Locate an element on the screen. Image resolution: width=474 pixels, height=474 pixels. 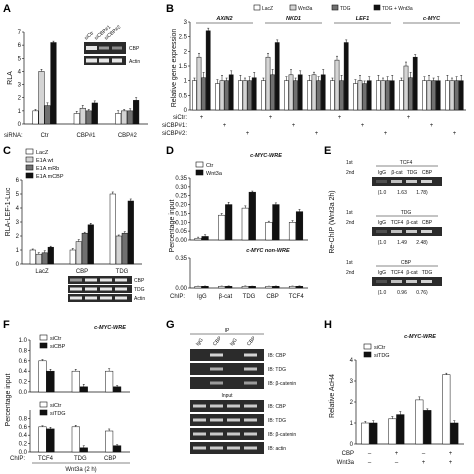
y-tick-label: 6 is located at coordinates (18, 181).